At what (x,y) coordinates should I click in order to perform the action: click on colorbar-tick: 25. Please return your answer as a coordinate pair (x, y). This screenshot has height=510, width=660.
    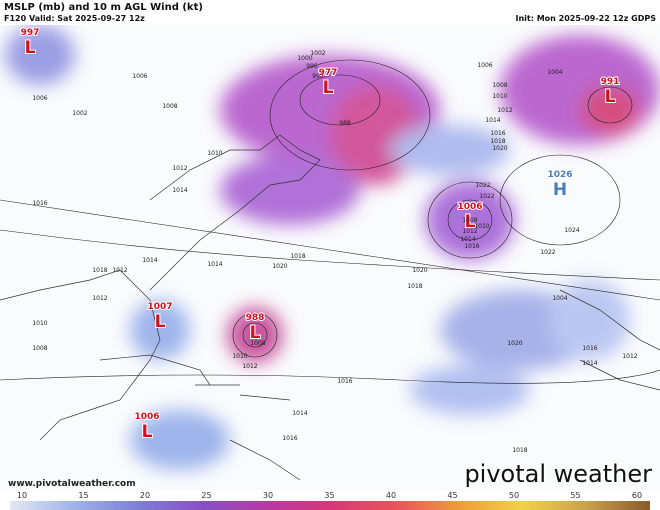
    Looking at the image, I should click on (206, 495).